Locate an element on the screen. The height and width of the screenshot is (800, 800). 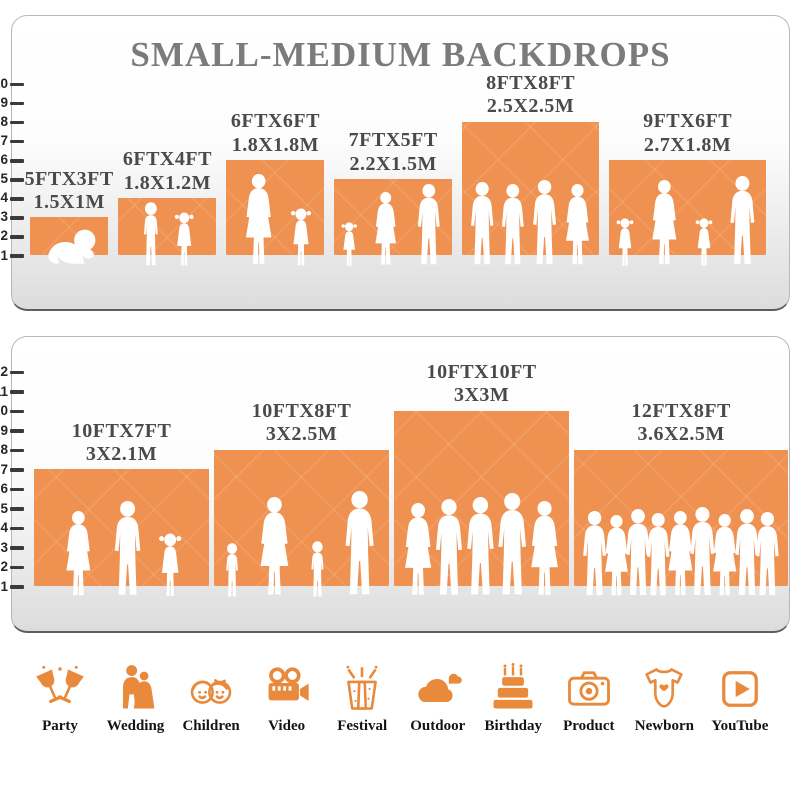
ruler-tick-number: 5 is located at coordinates (4, 179).